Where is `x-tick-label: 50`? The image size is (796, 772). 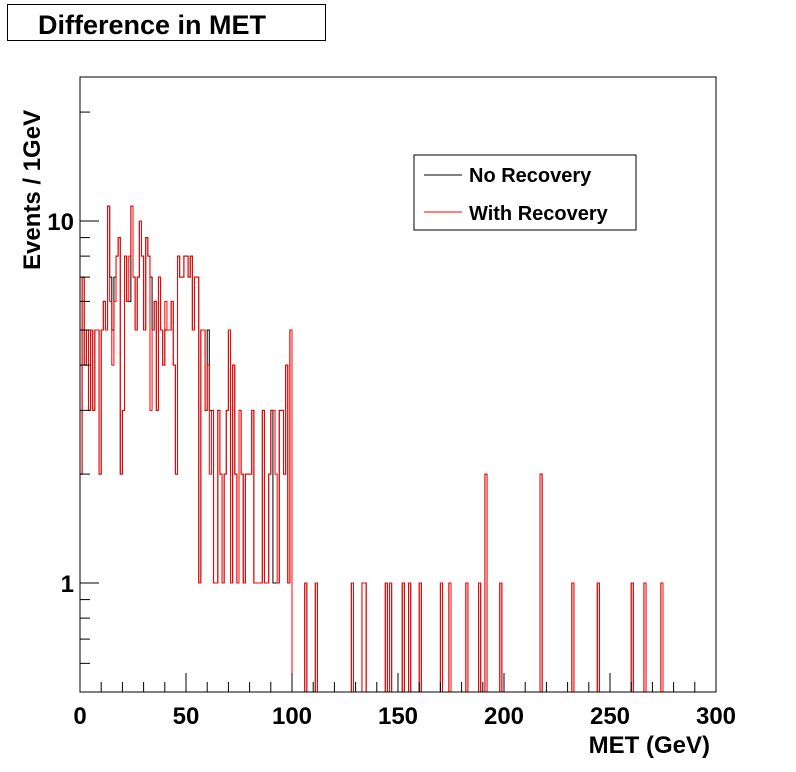 x-tick-label: 50 is located at coordinates (186, 716).